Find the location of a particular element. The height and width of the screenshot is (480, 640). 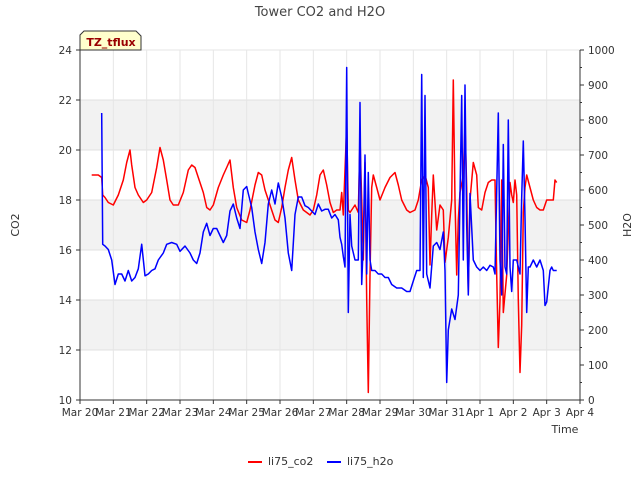

x-tick-label: Mar 28 is located at coordinates (346, 413).